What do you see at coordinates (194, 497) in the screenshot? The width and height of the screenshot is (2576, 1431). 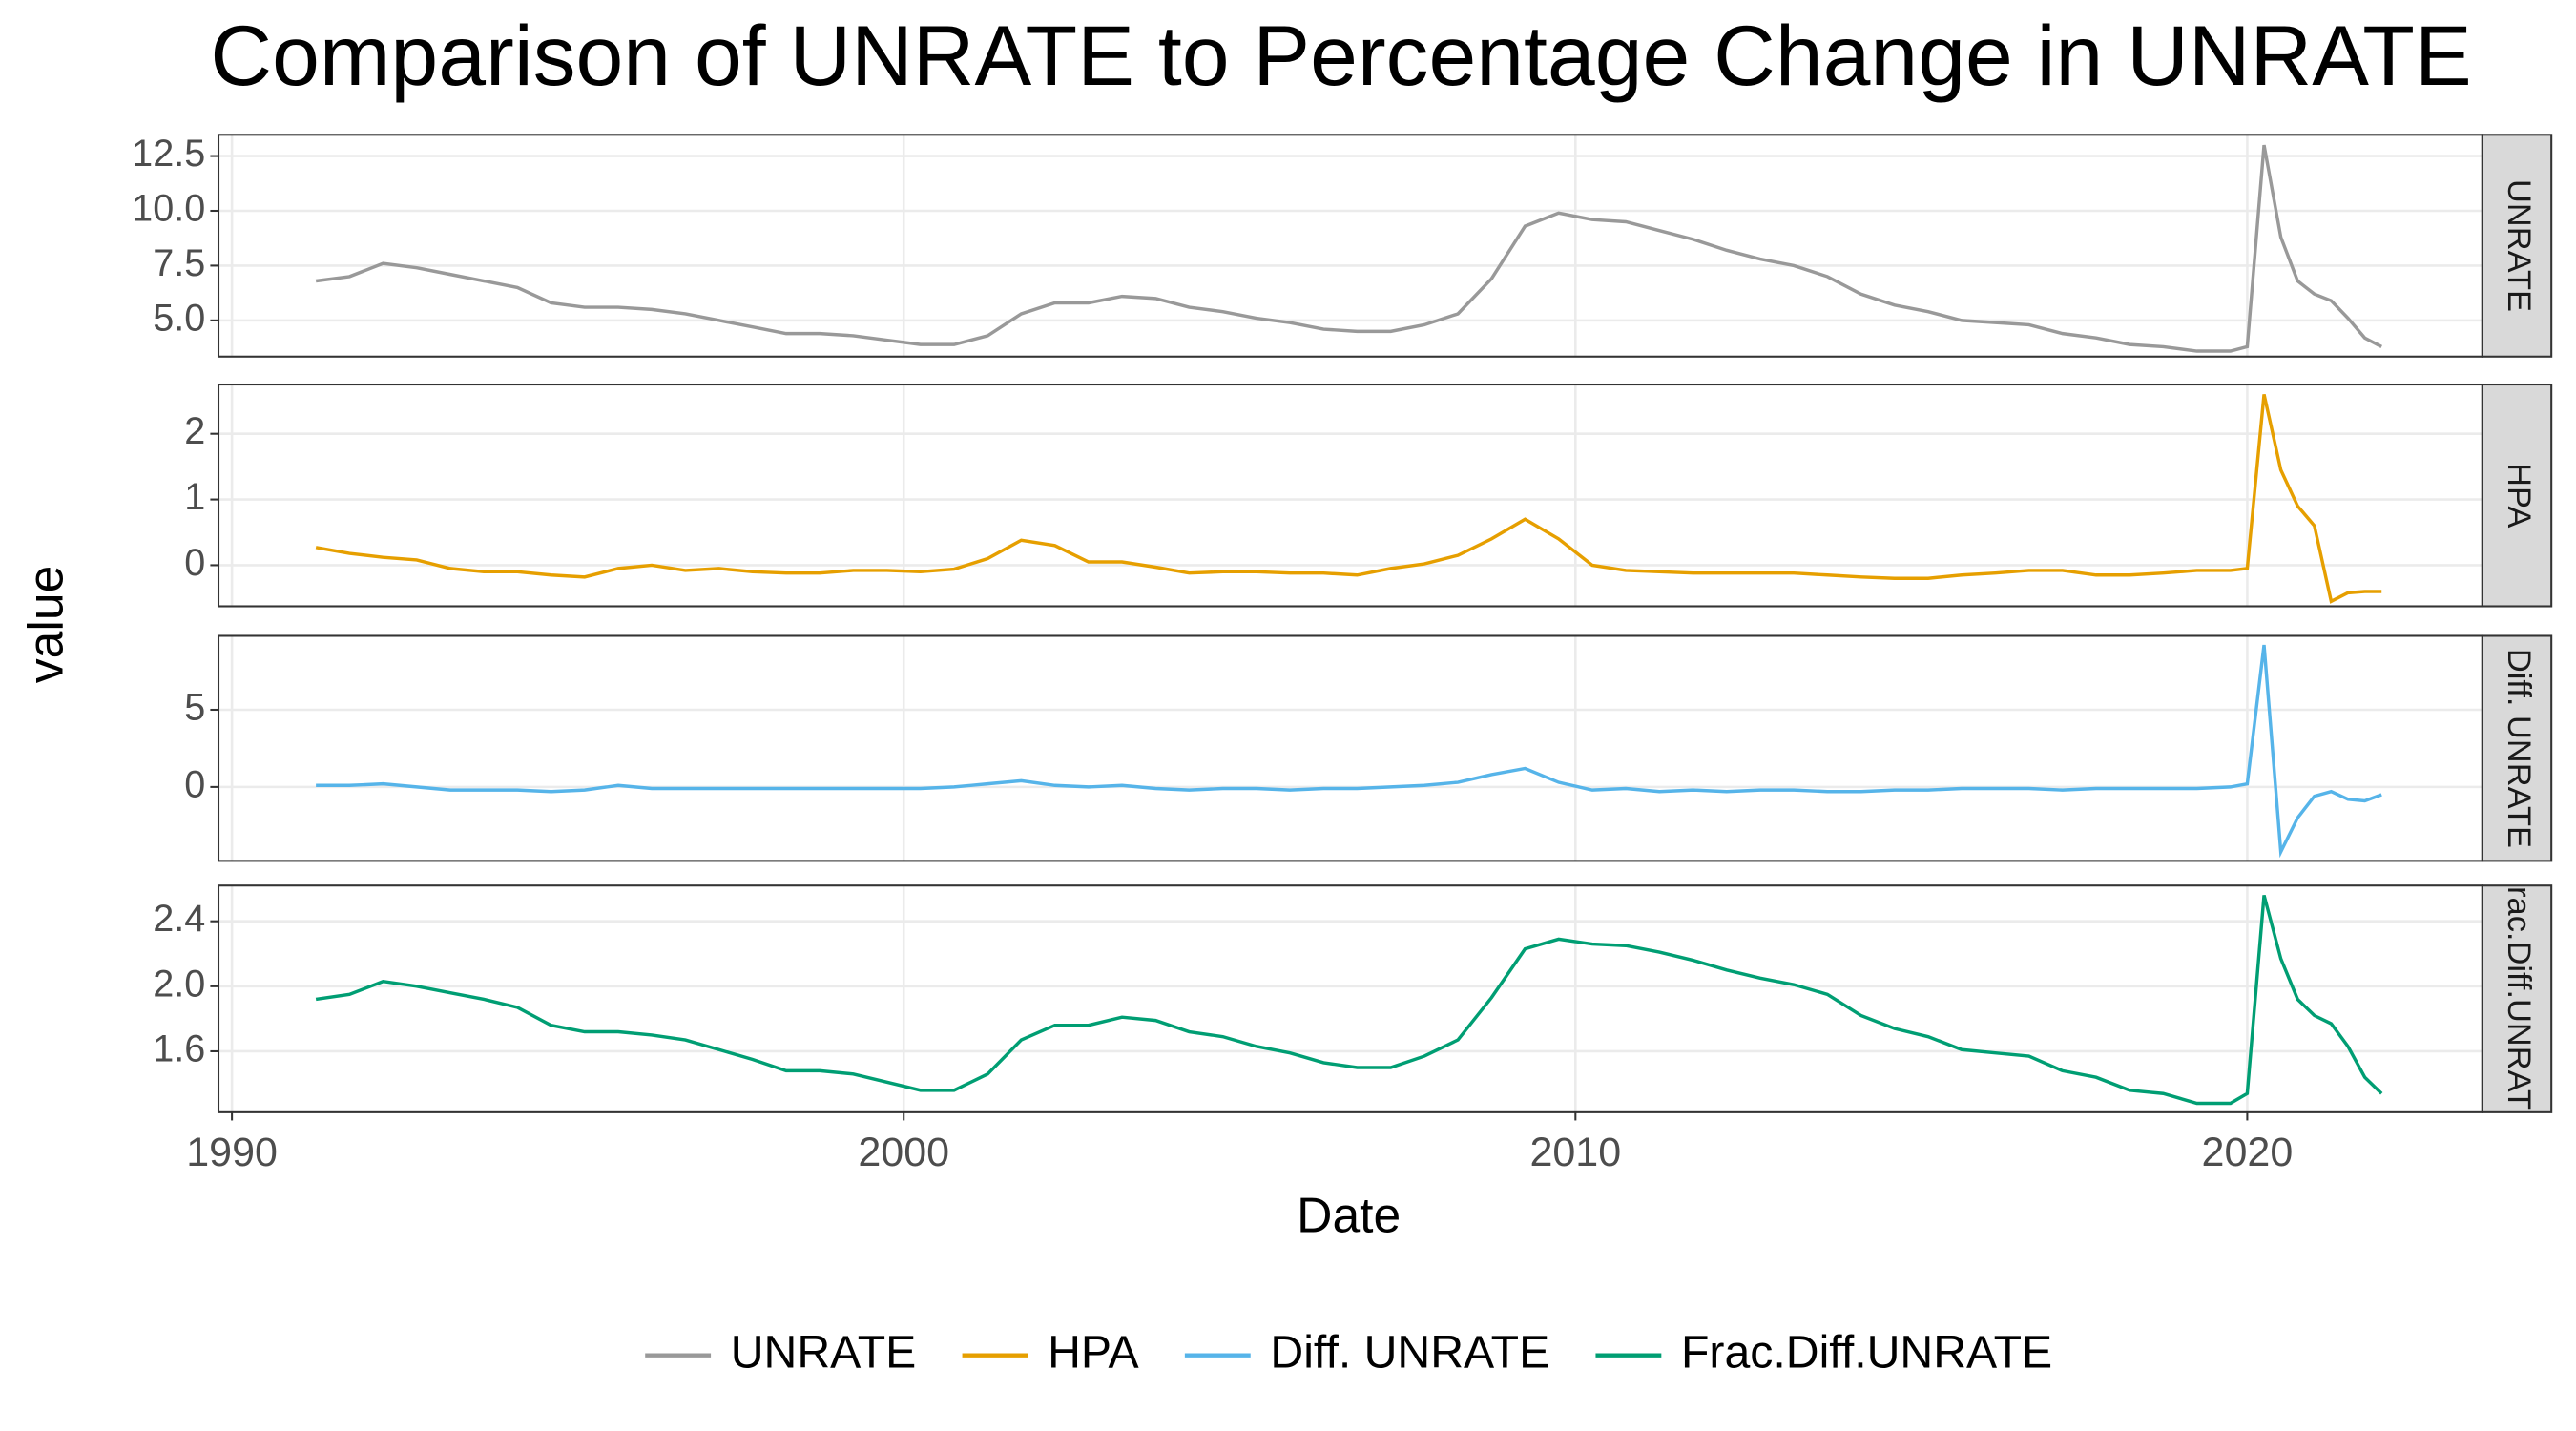 I see `y-tick-label: 1` at bounding box center [194, 497].